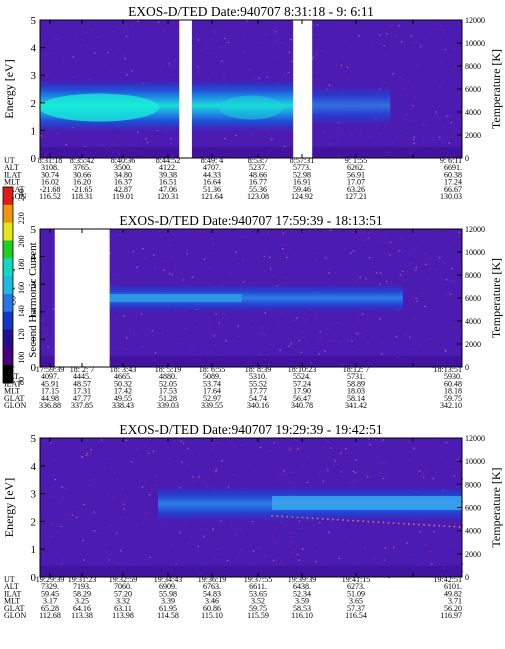 This screenshot has width=505, height=649. What do you see at coordinates (21, 358) in the screenshot?
I see `colorbar-tick-label: 100` at bounding box center [21, 358].